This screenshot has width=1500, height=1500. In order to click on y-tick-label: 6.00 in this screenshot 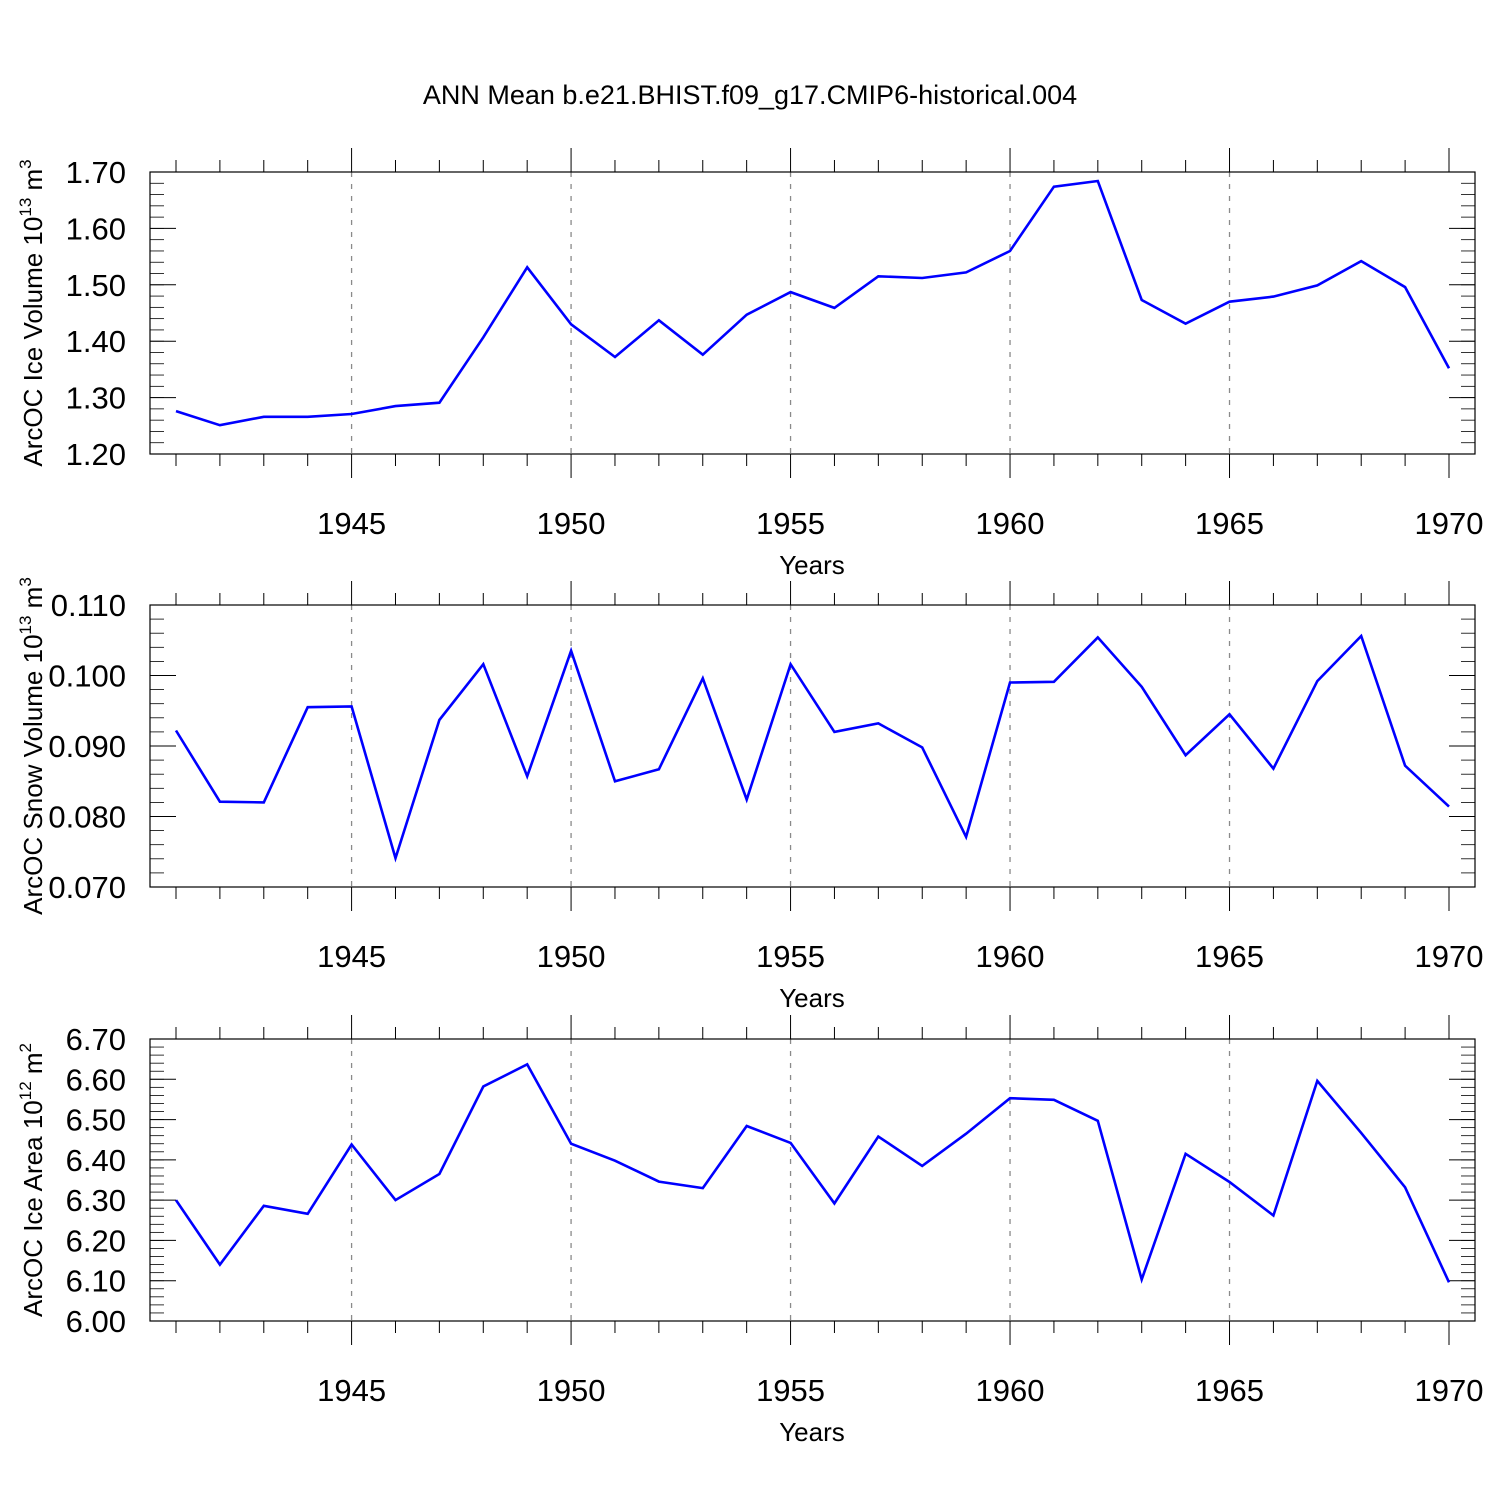, I will do `click(96, 1321)`.